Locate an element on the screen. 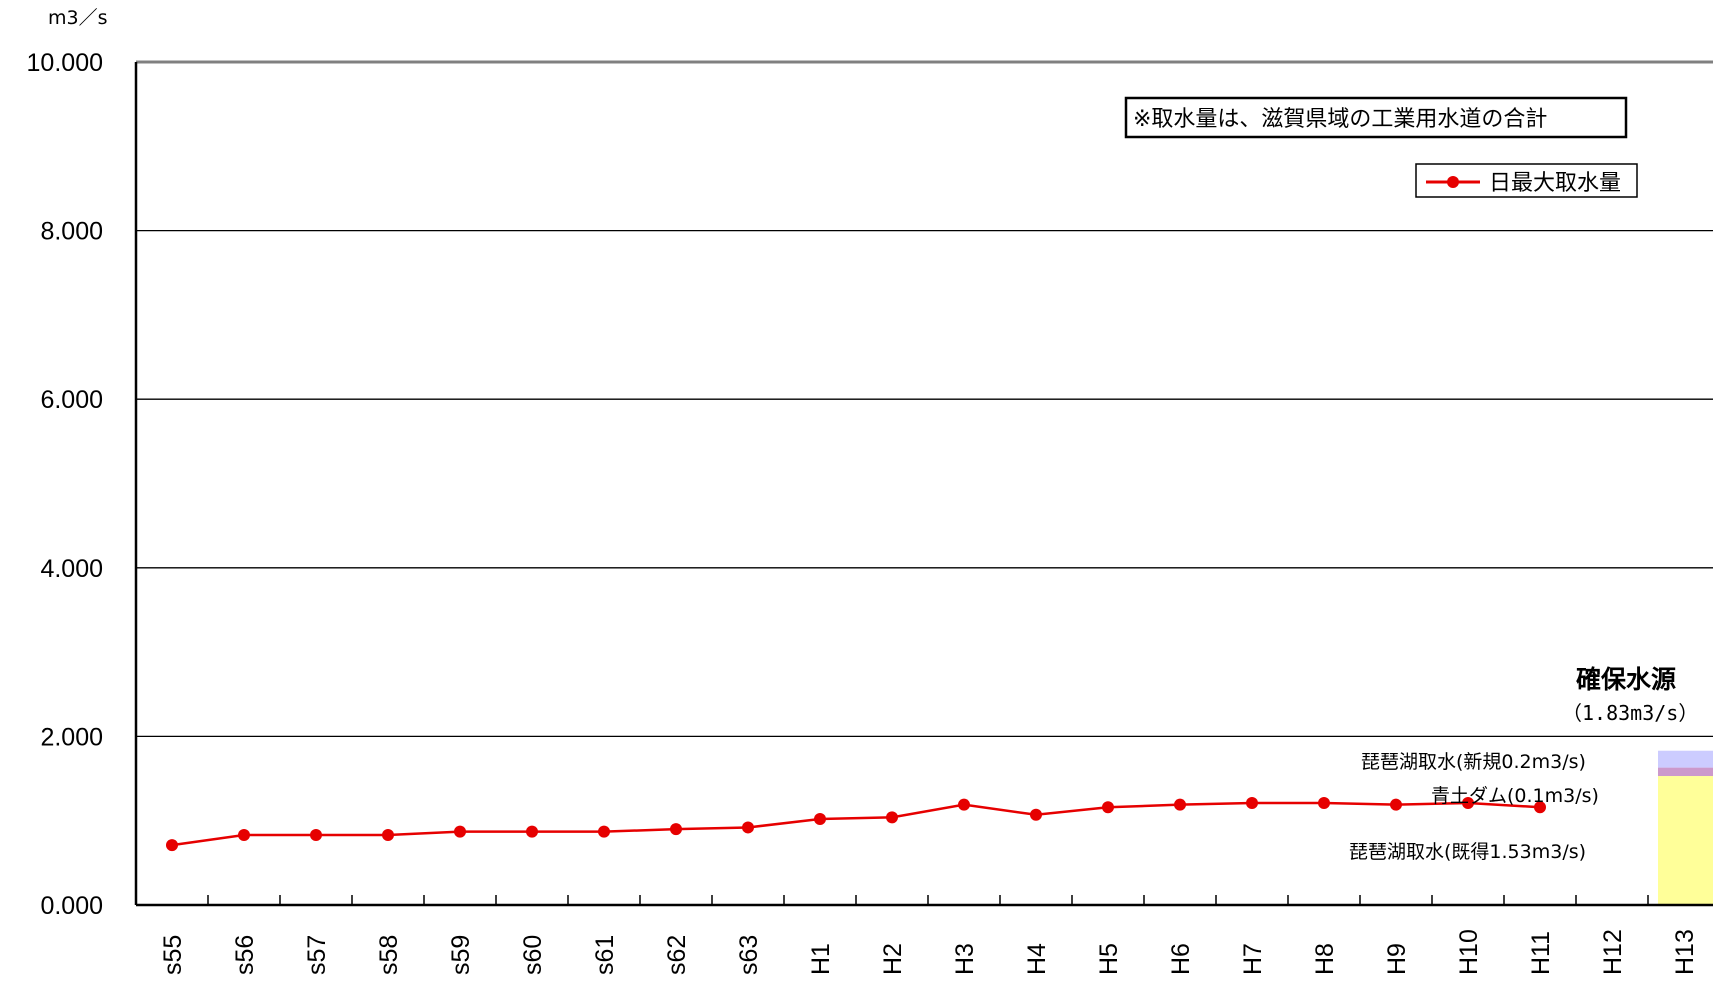 Image resolution: width=1713 pixels, height=982 pixels. x-tick-label-H10: H10 is located at coordinates (1469, 952).